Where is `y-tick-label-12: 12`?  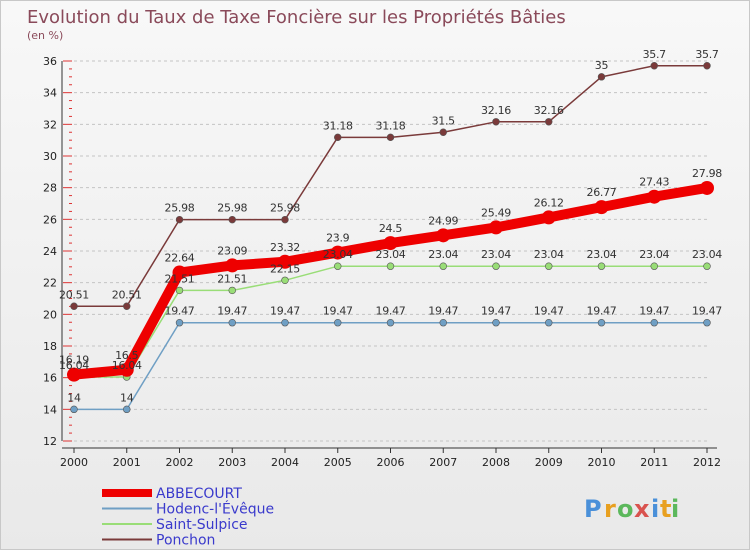 y-tick-label-12: 12 is located at coordinates (50, 441).